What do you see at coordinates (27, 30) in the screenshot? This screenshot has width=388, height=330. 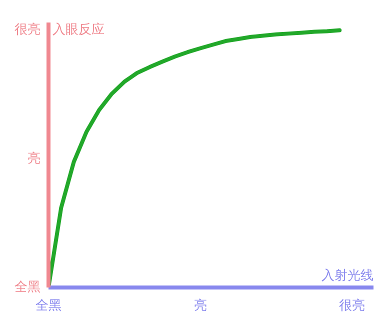 I see `text: 很亮` at bounding box center [27, 30].